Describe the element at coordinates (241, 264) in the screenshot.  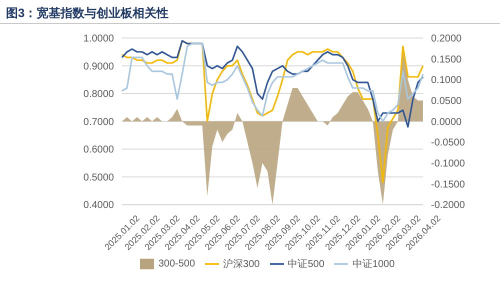
I see `legend-label: 沪深300` at that location.